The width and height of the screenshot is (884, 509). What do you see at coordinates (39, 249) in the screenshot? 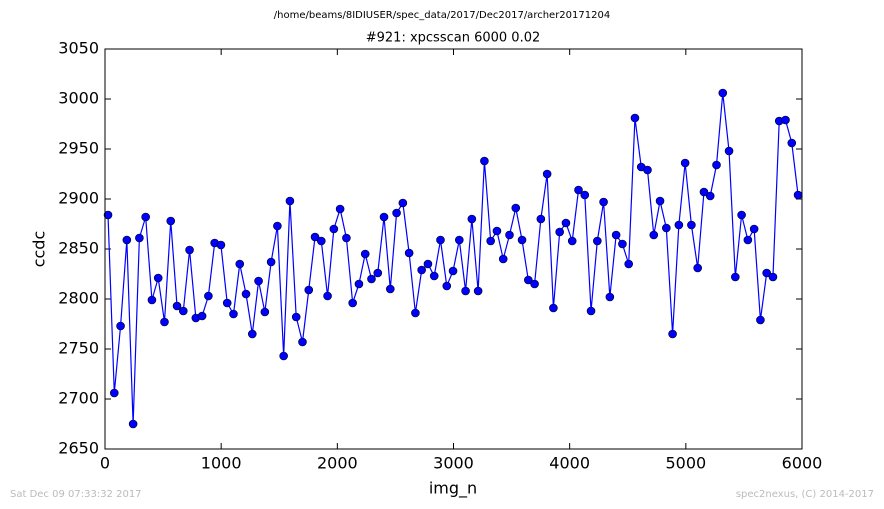
I see `y-axis-label: ccdc` at bounding box center [39, 249].